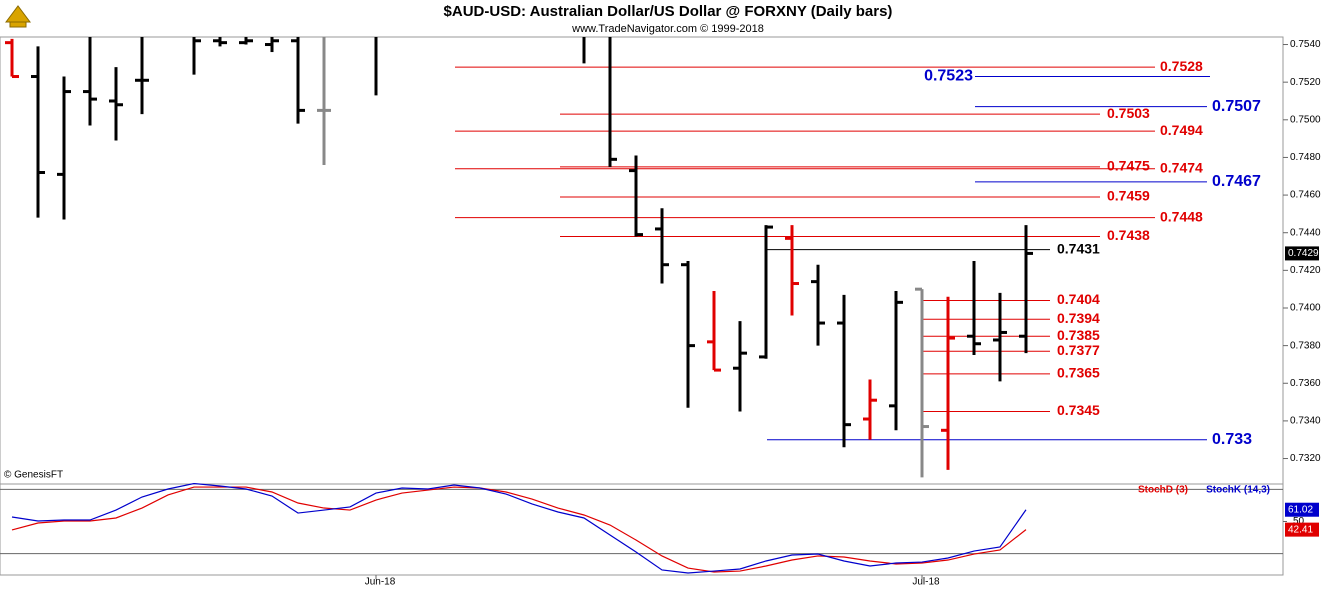  What do you see at coordinates (1078, 248) in the screenshot?
I see `level-label: 0.7431` at bounding box center [1078, 248].